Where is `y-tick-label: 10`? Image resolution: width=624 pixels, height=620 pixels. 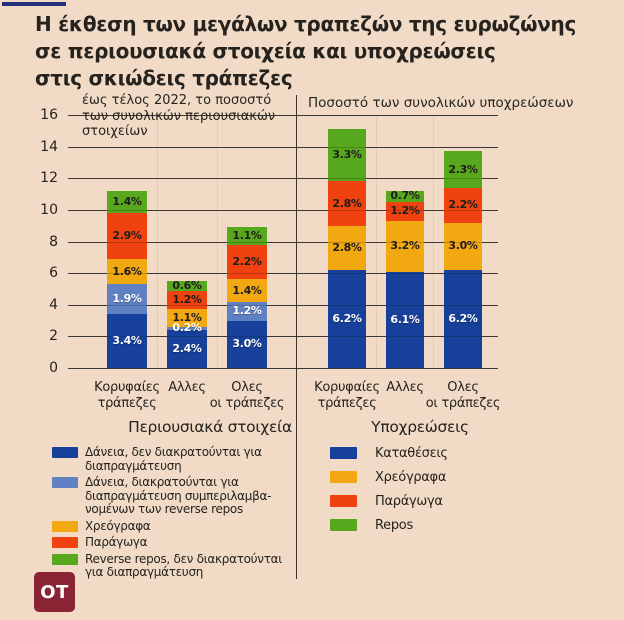 y-tick-label: 10 is located at coordinates (49, 209).